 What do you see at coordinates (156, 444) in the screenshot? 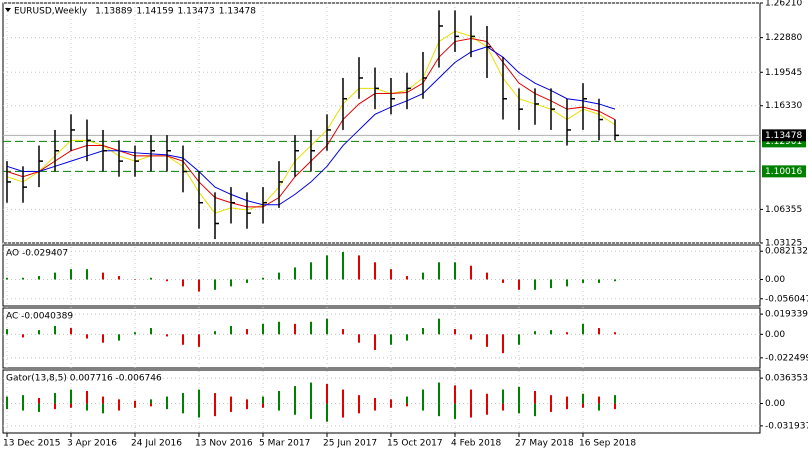
I see `x-tick-label: 24 Jul 2016` at bounding box center [156, 444].